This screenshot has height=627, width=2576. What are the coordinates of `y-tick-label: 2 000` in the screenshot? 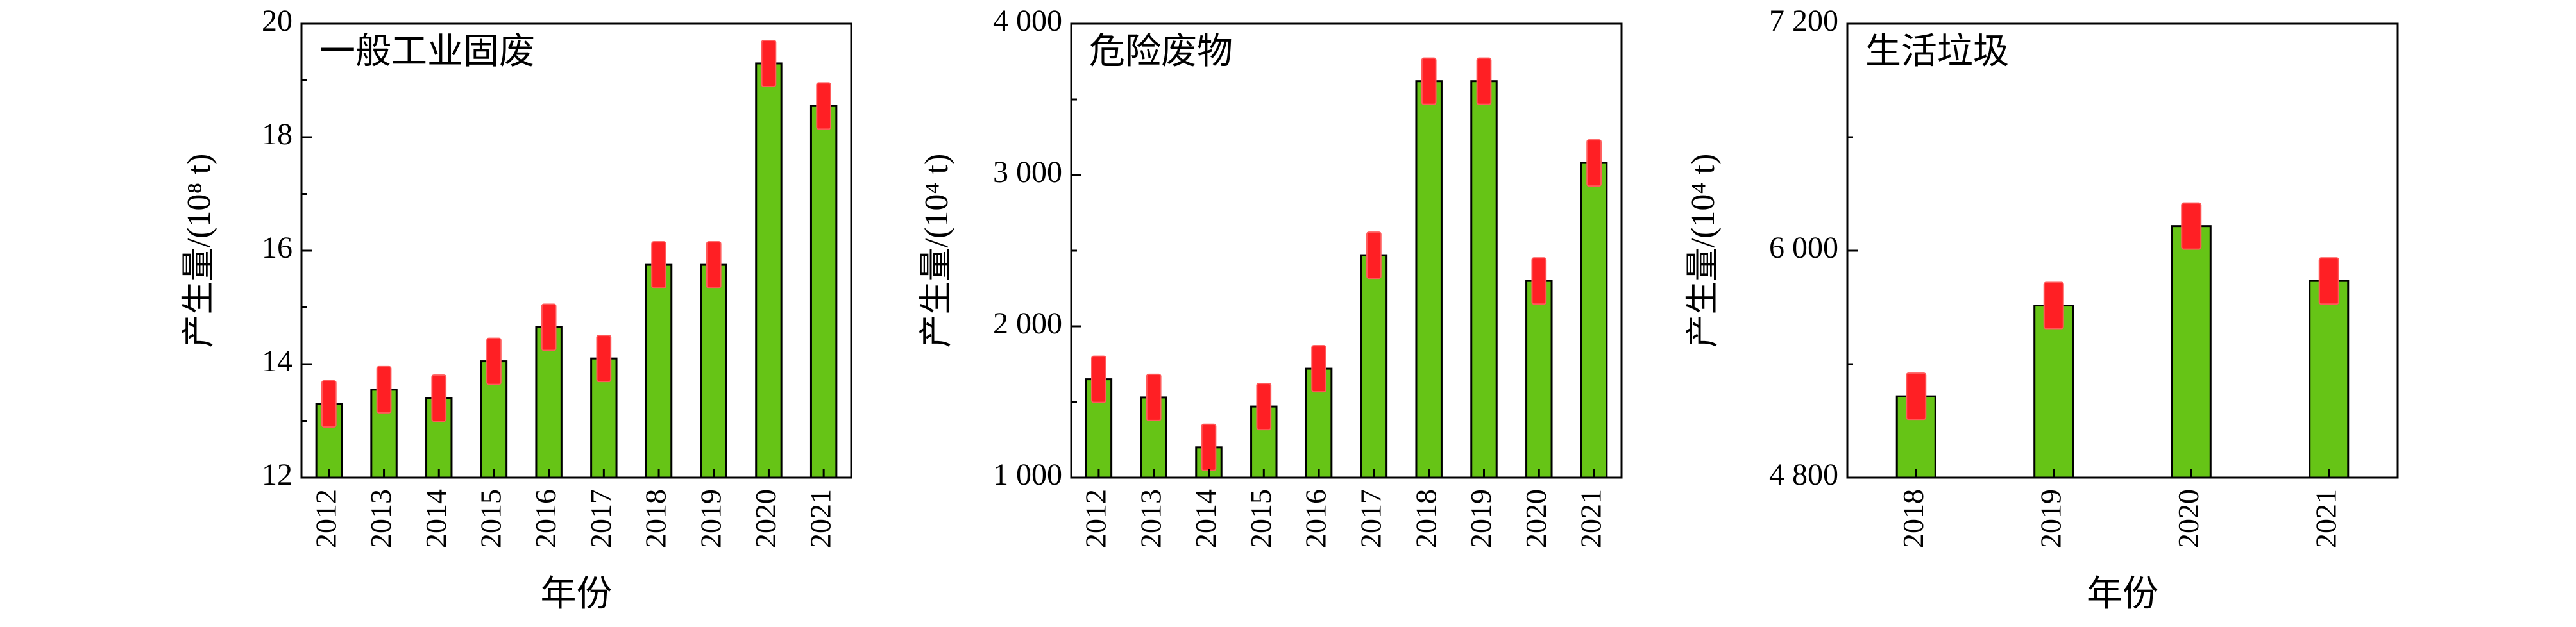 It's located at (1027, 323).